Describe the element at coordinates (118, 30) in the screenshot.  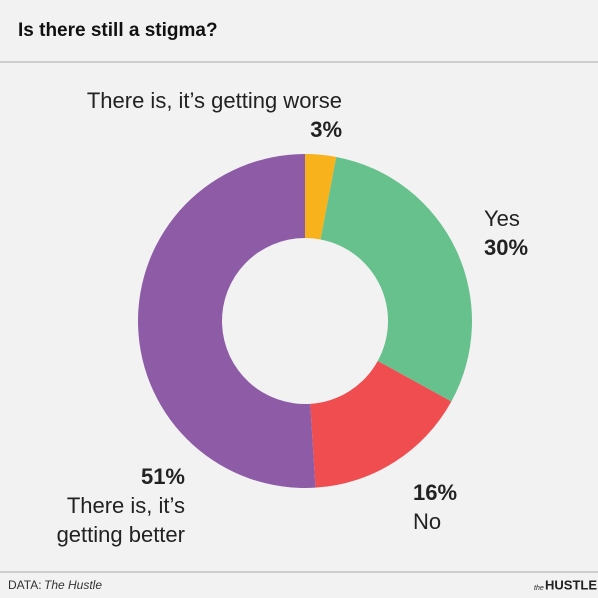
I see `chart-title: Is there still a stigma?` at that location.